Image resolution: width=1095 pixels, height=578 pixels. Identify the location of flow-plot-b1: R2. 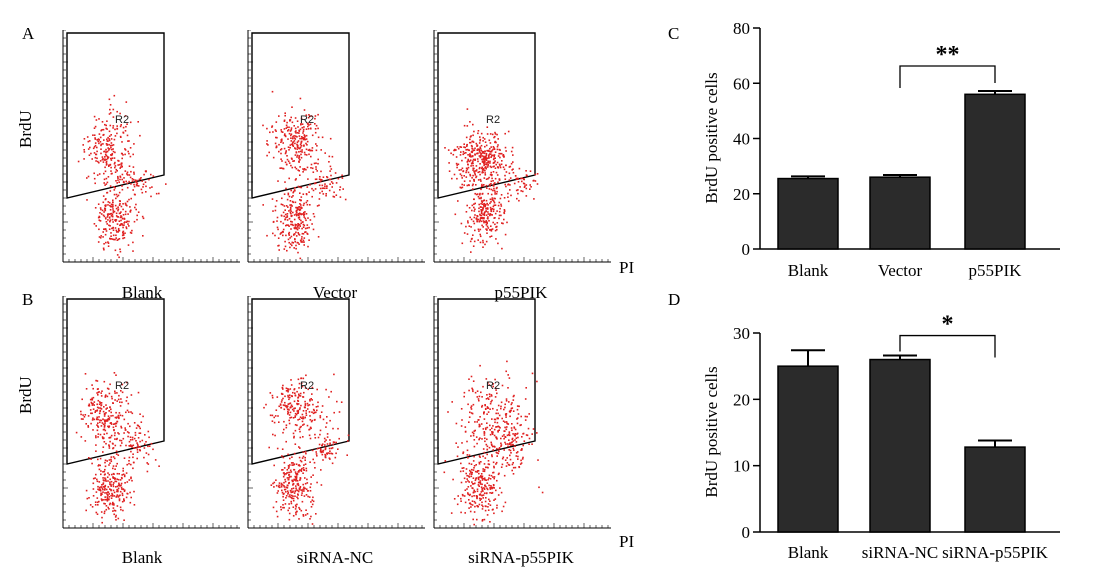
(150, 413).